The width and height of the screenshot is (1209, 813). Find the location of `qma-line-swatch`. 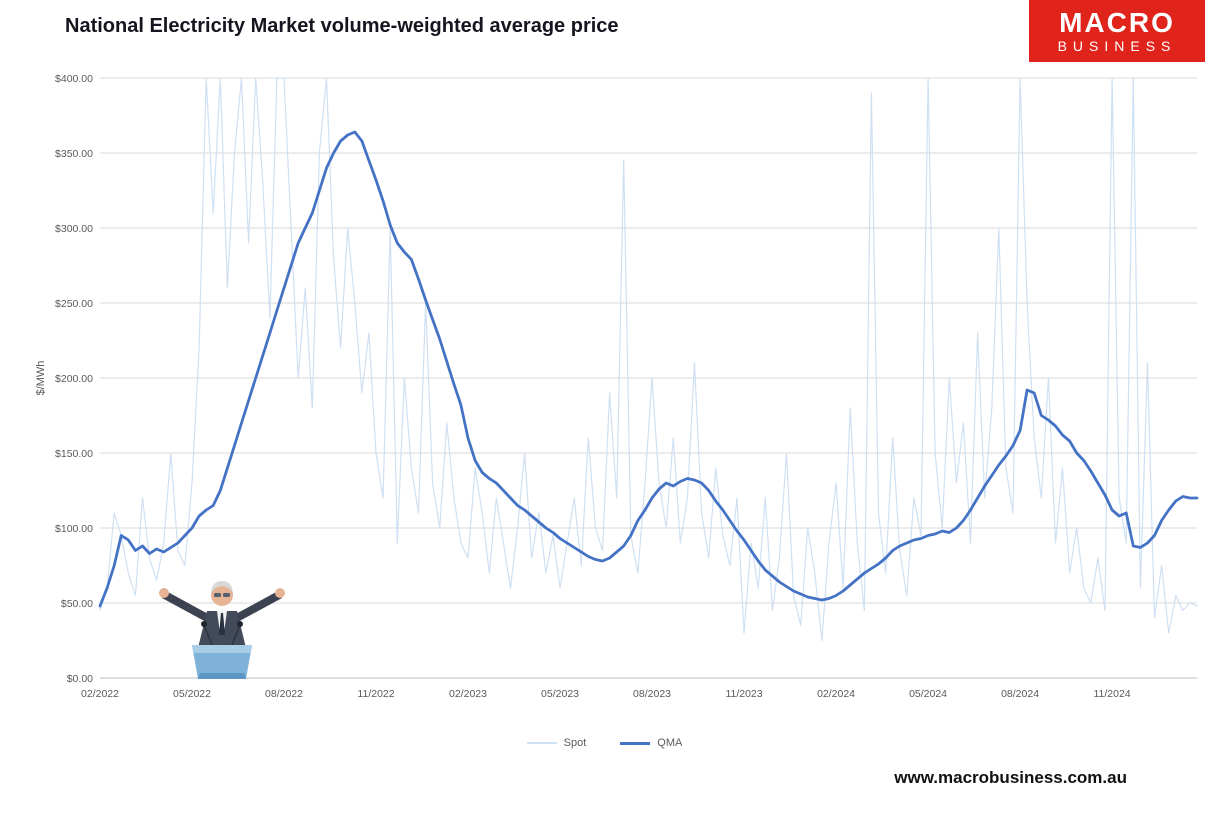

qma-line-swatch is located at coordinates (635, 743).